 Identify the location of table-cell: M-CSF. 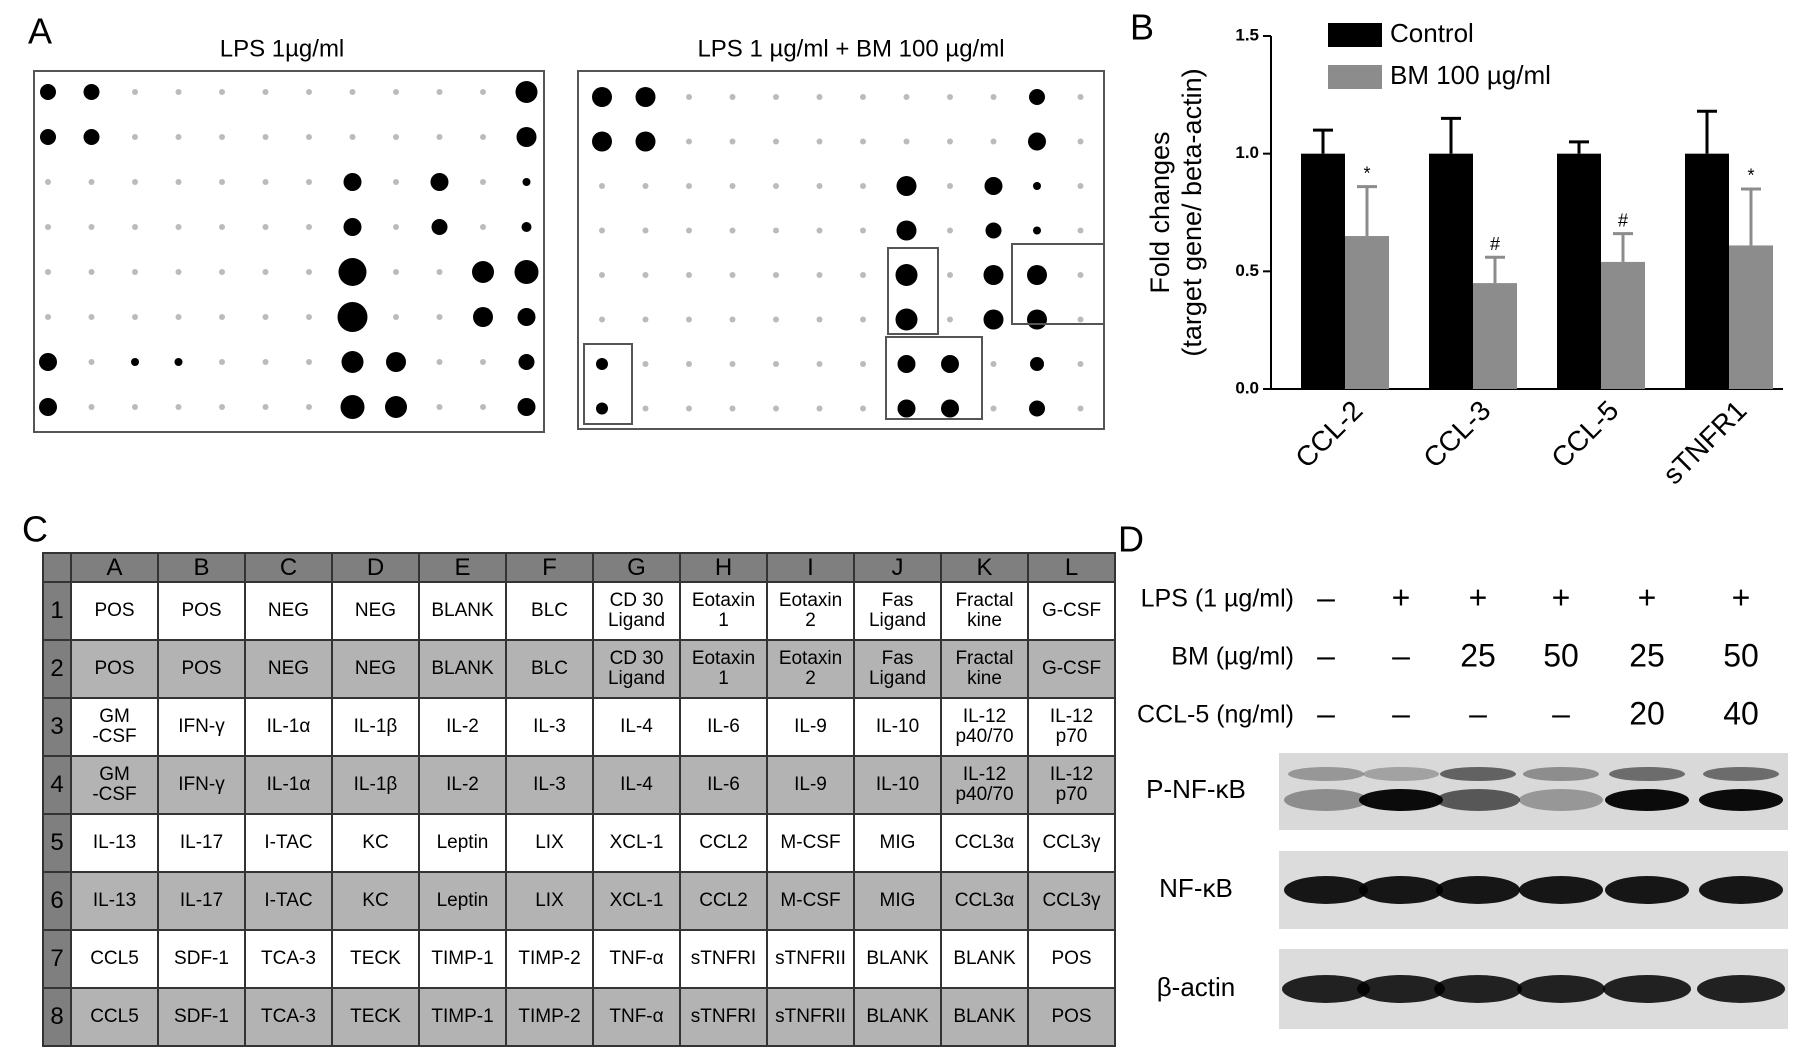
(810, 901).